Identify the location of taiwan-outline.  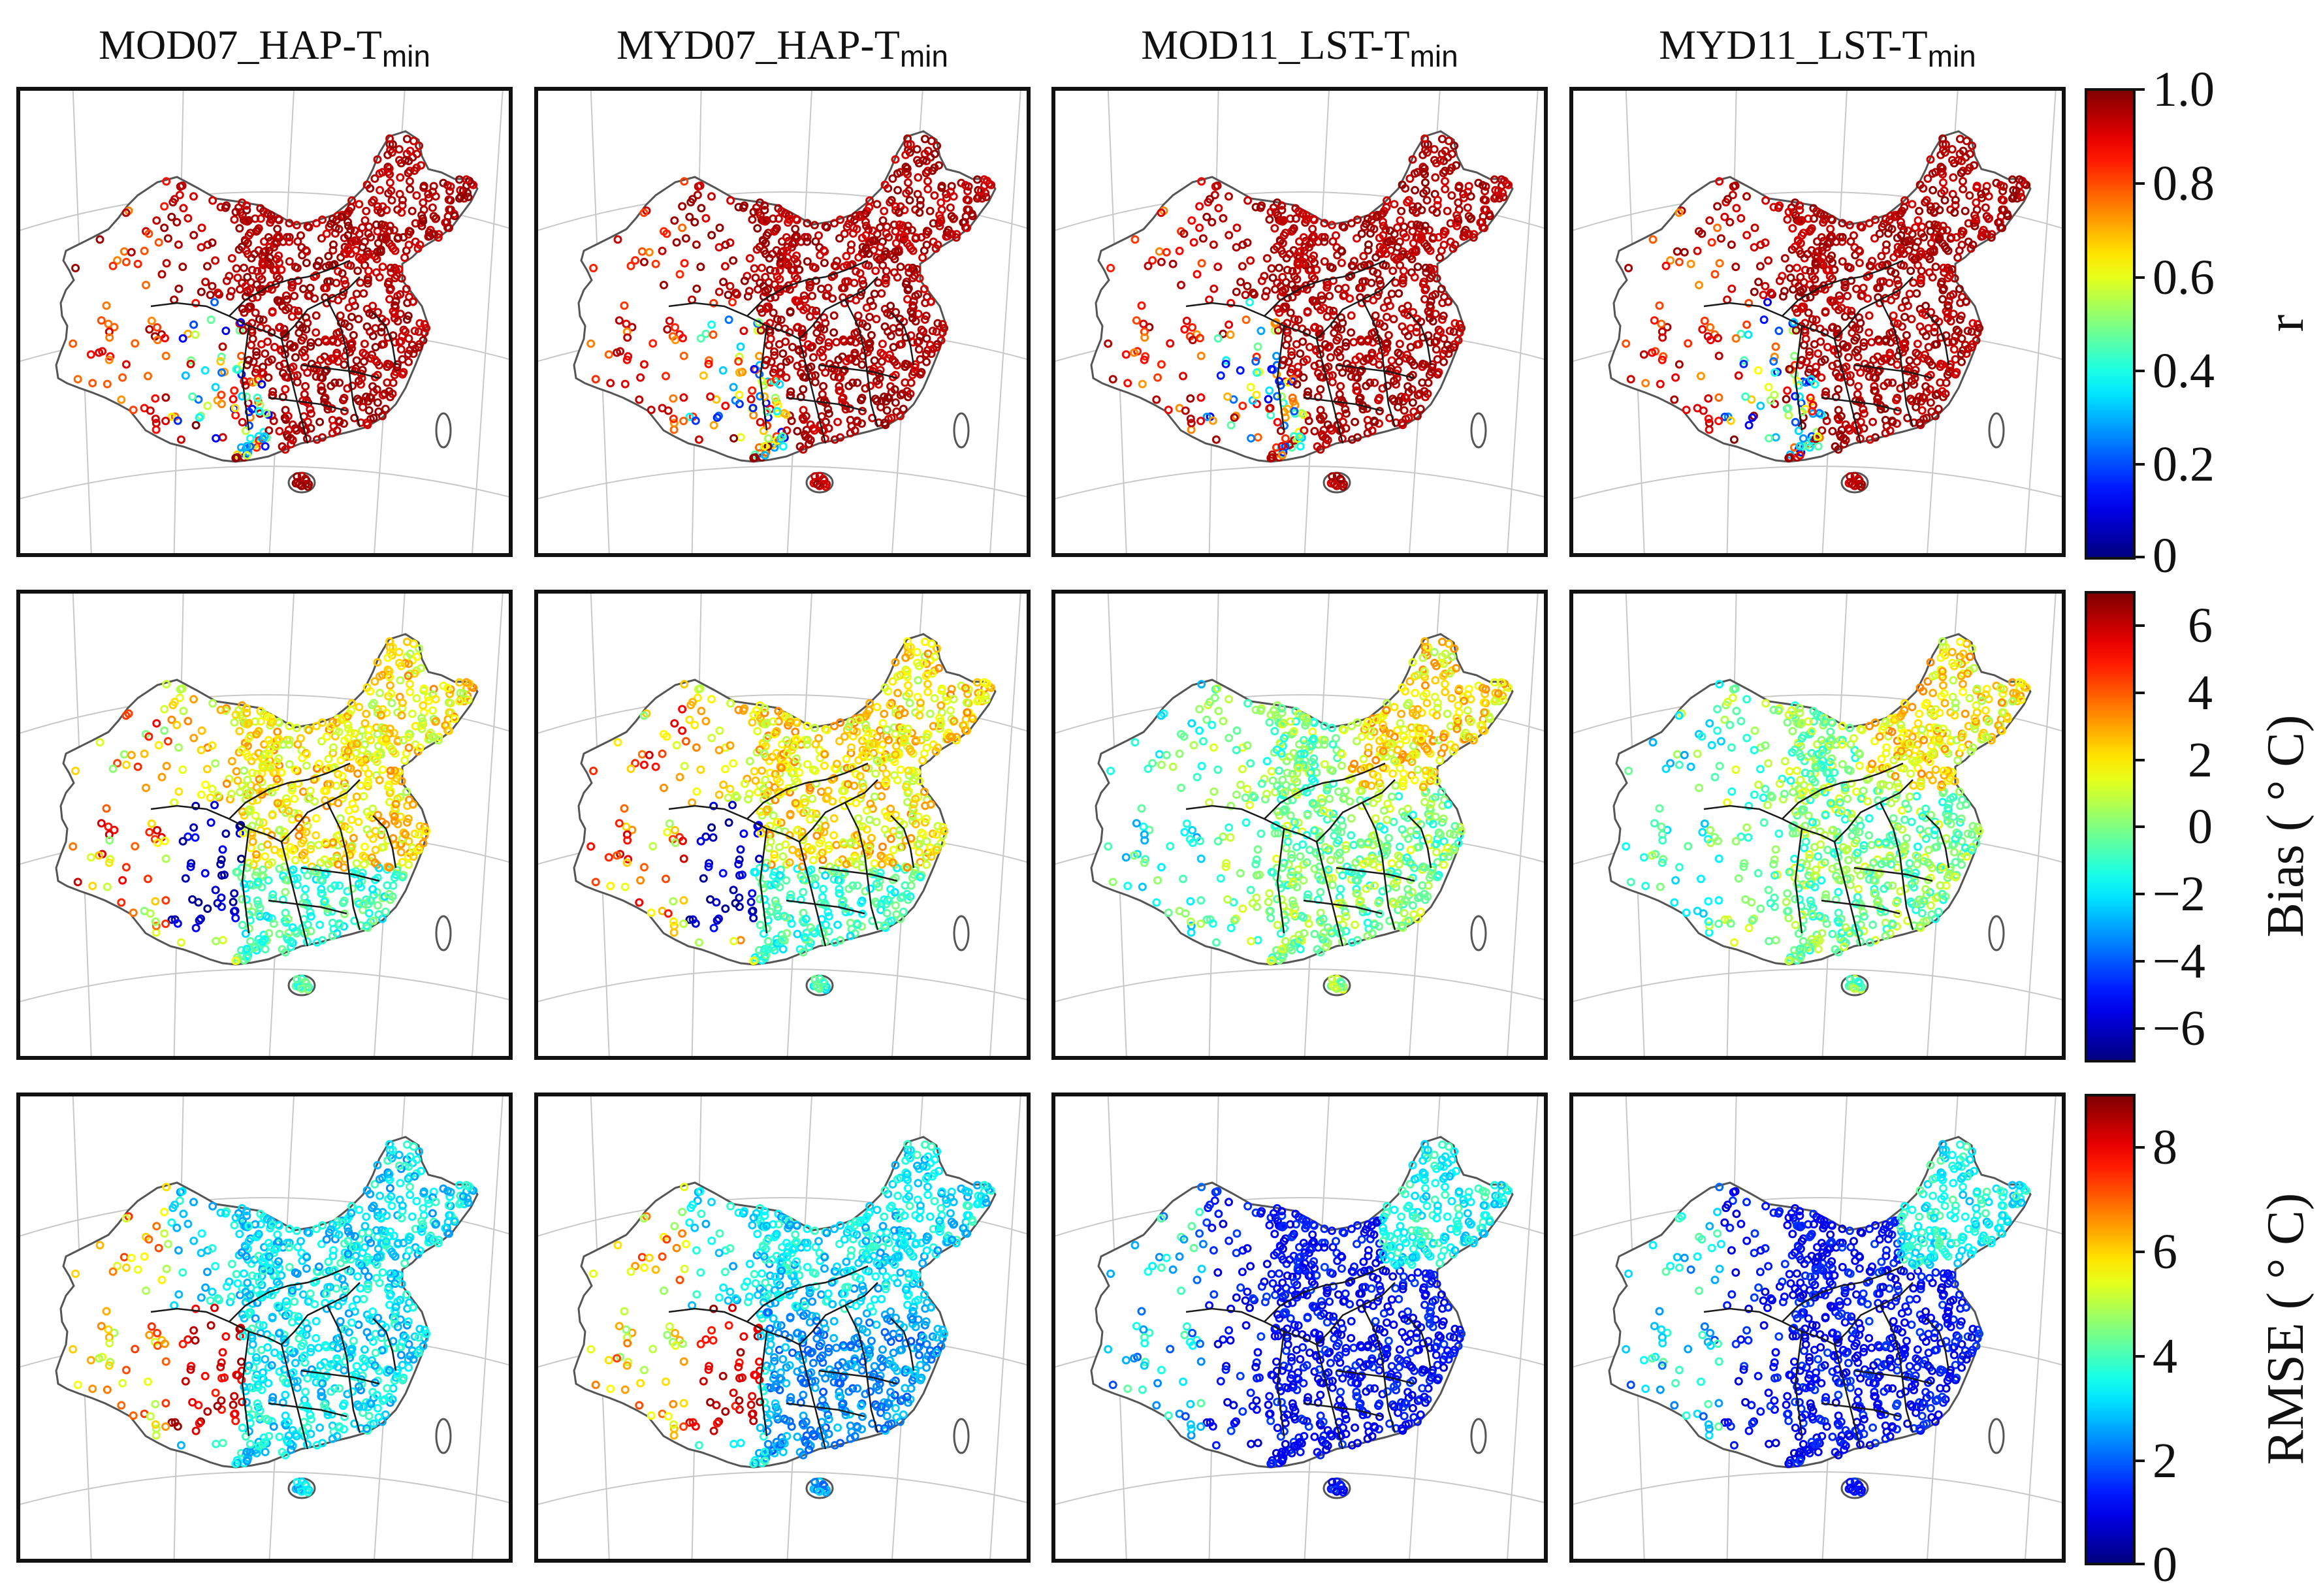
(443, 933).